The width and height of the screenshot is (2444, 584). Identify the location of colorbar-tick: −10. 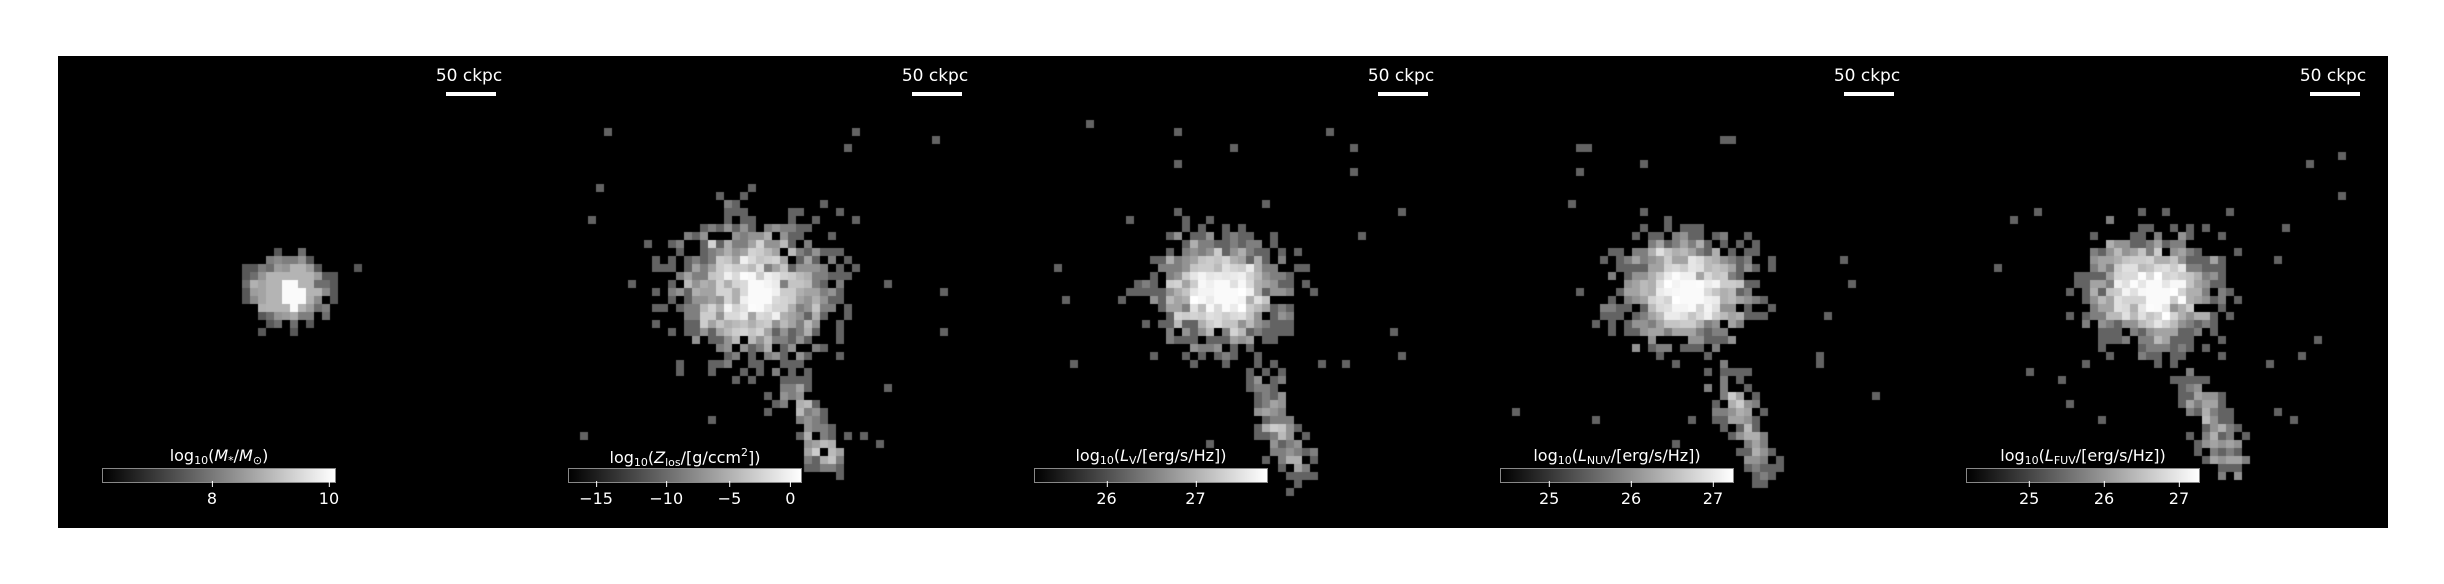
(666, 494).